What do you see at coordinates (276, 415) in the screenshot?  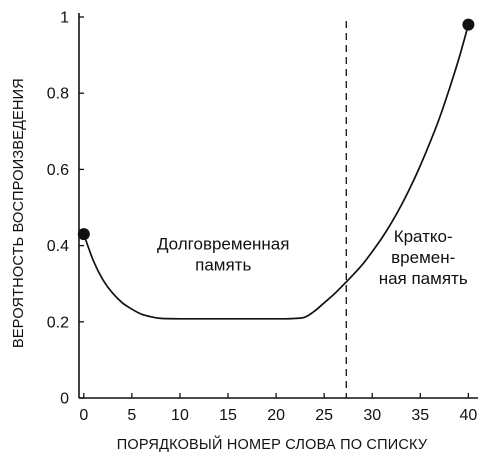 I see `x-tick-label: 20` at bounding box center [276, 415].